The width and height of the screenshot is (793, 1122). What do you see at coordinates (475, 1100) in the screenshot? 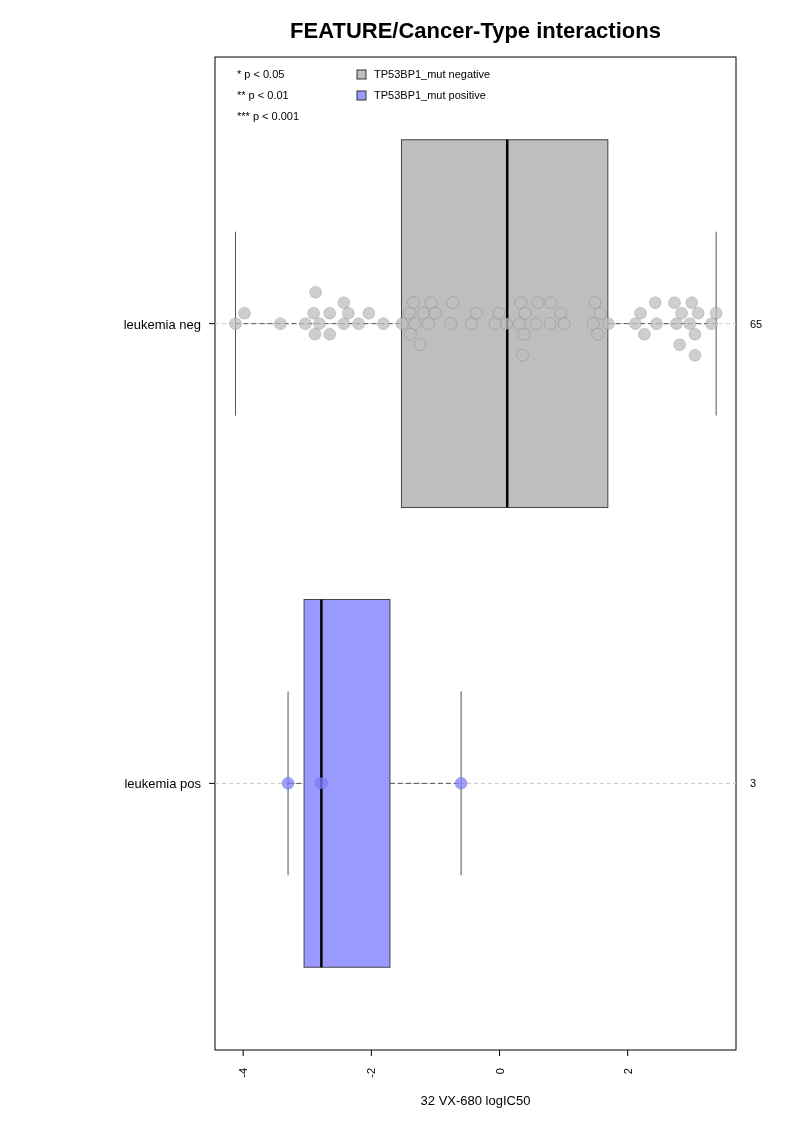
I see `x-axis-title: 32 VX-680 logIC50` at bounding box center [475, 1100].